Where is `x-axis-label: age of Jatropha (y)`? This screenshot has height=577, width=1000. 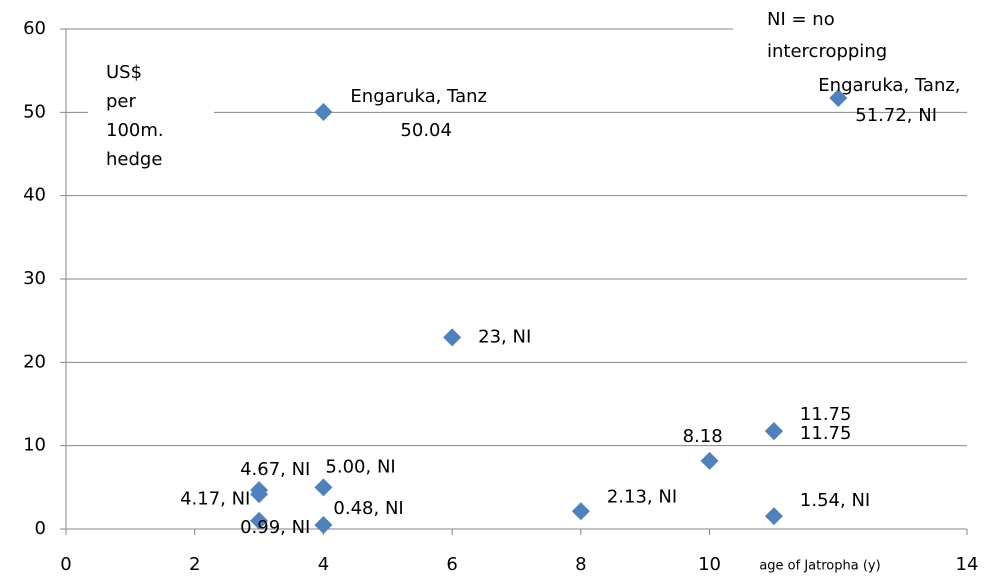
x-axis-label: age of Jatropha (y) is located at coordinates (819, 566).